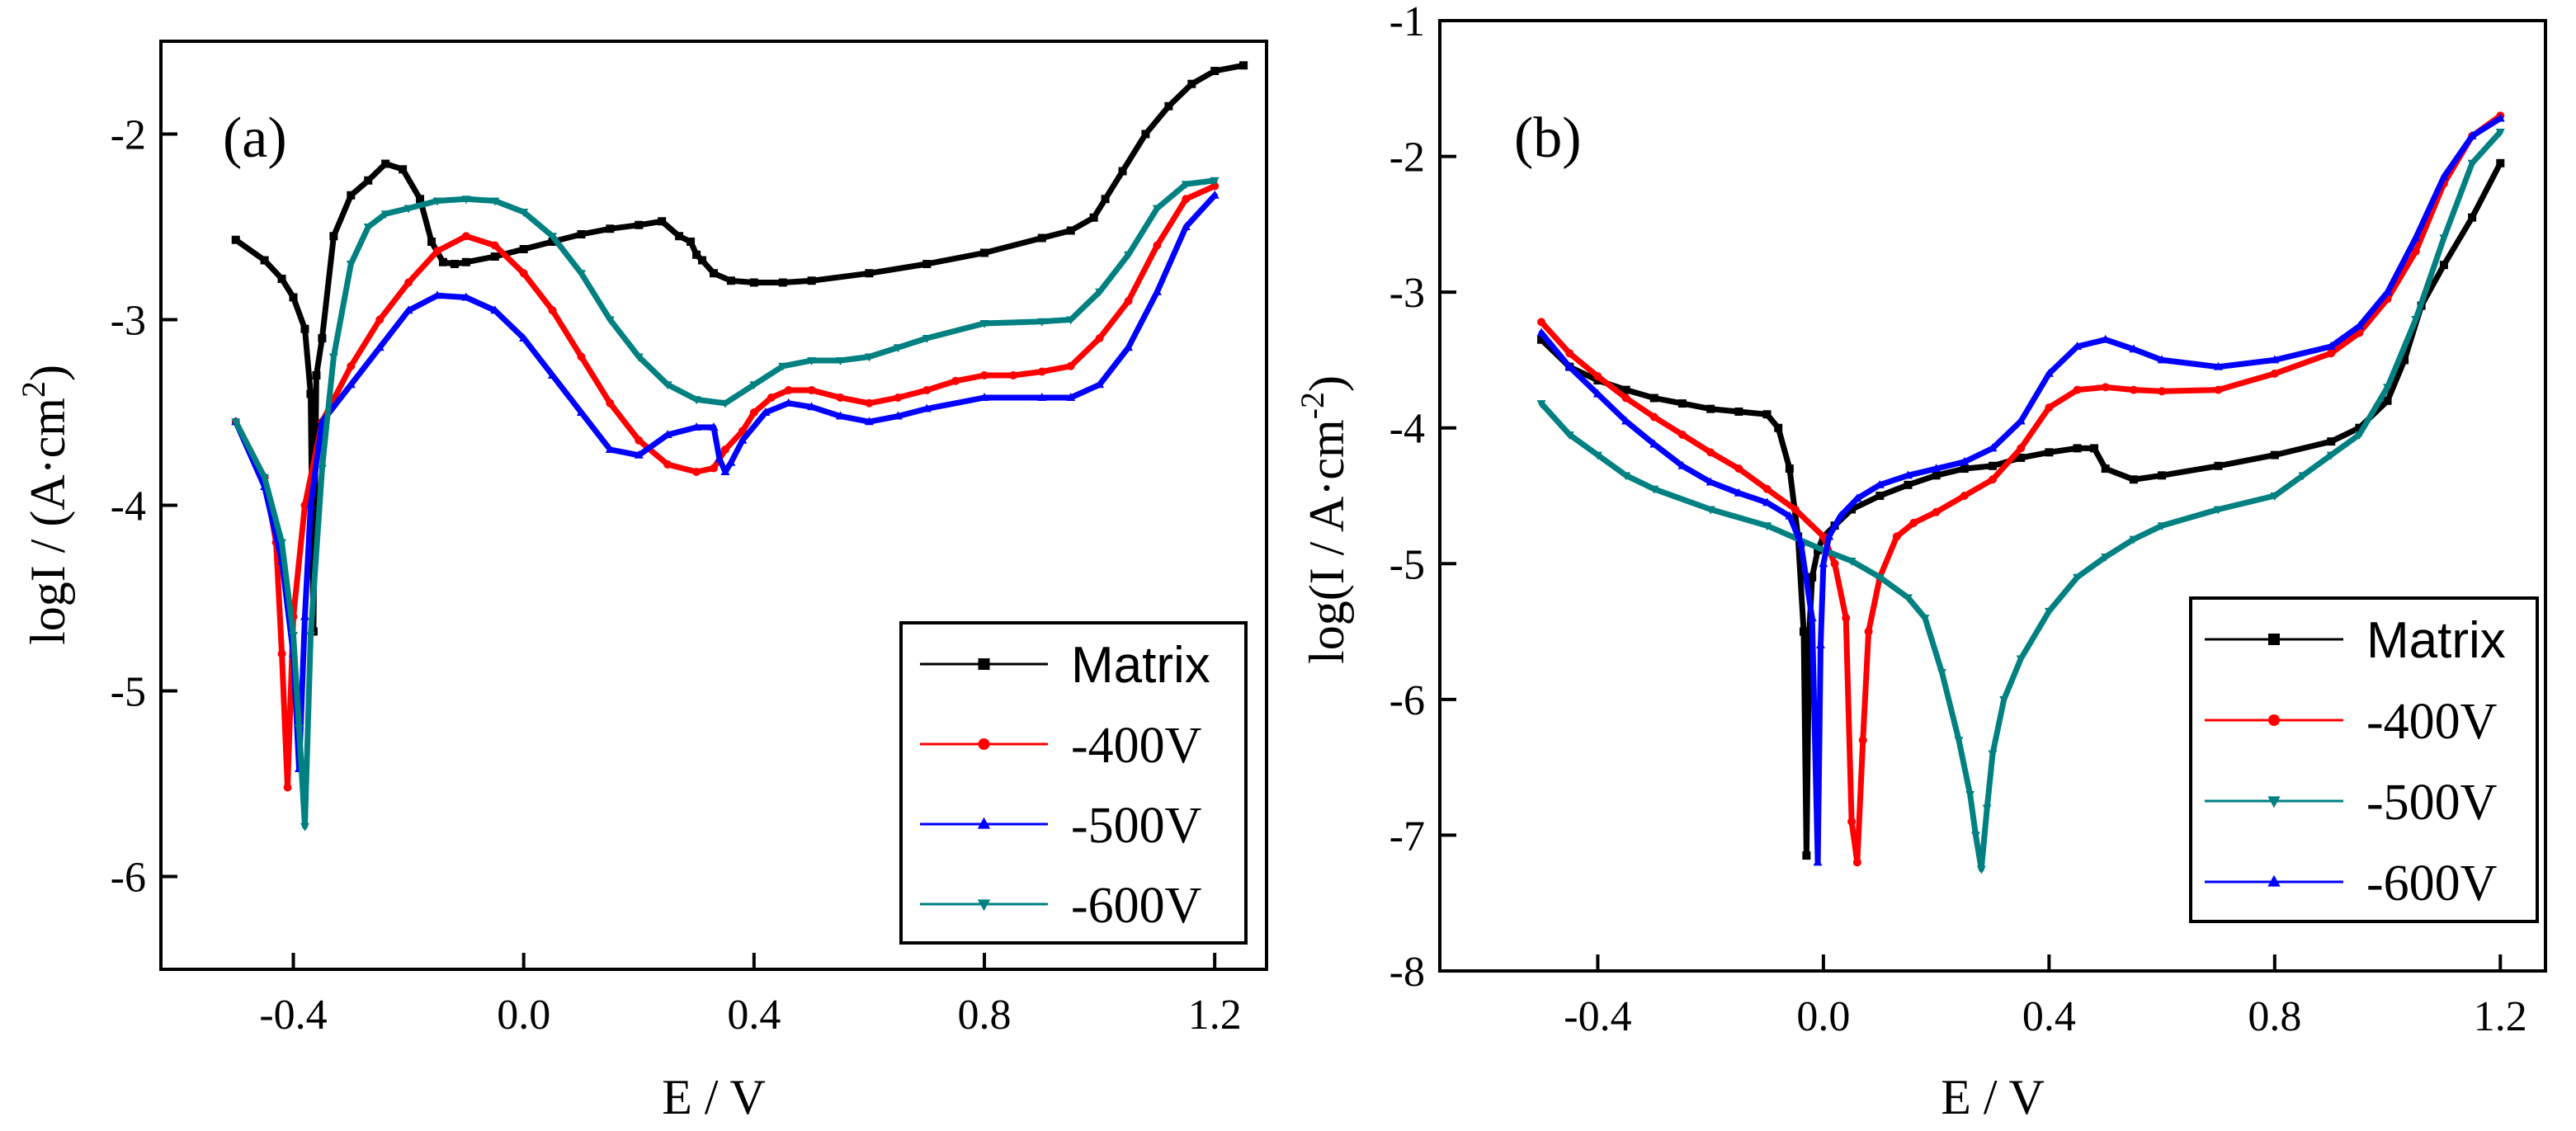 This screenshot has width=2576, height=1131. I want to click on y-tick-label-b: -7, so click(1407, 836).